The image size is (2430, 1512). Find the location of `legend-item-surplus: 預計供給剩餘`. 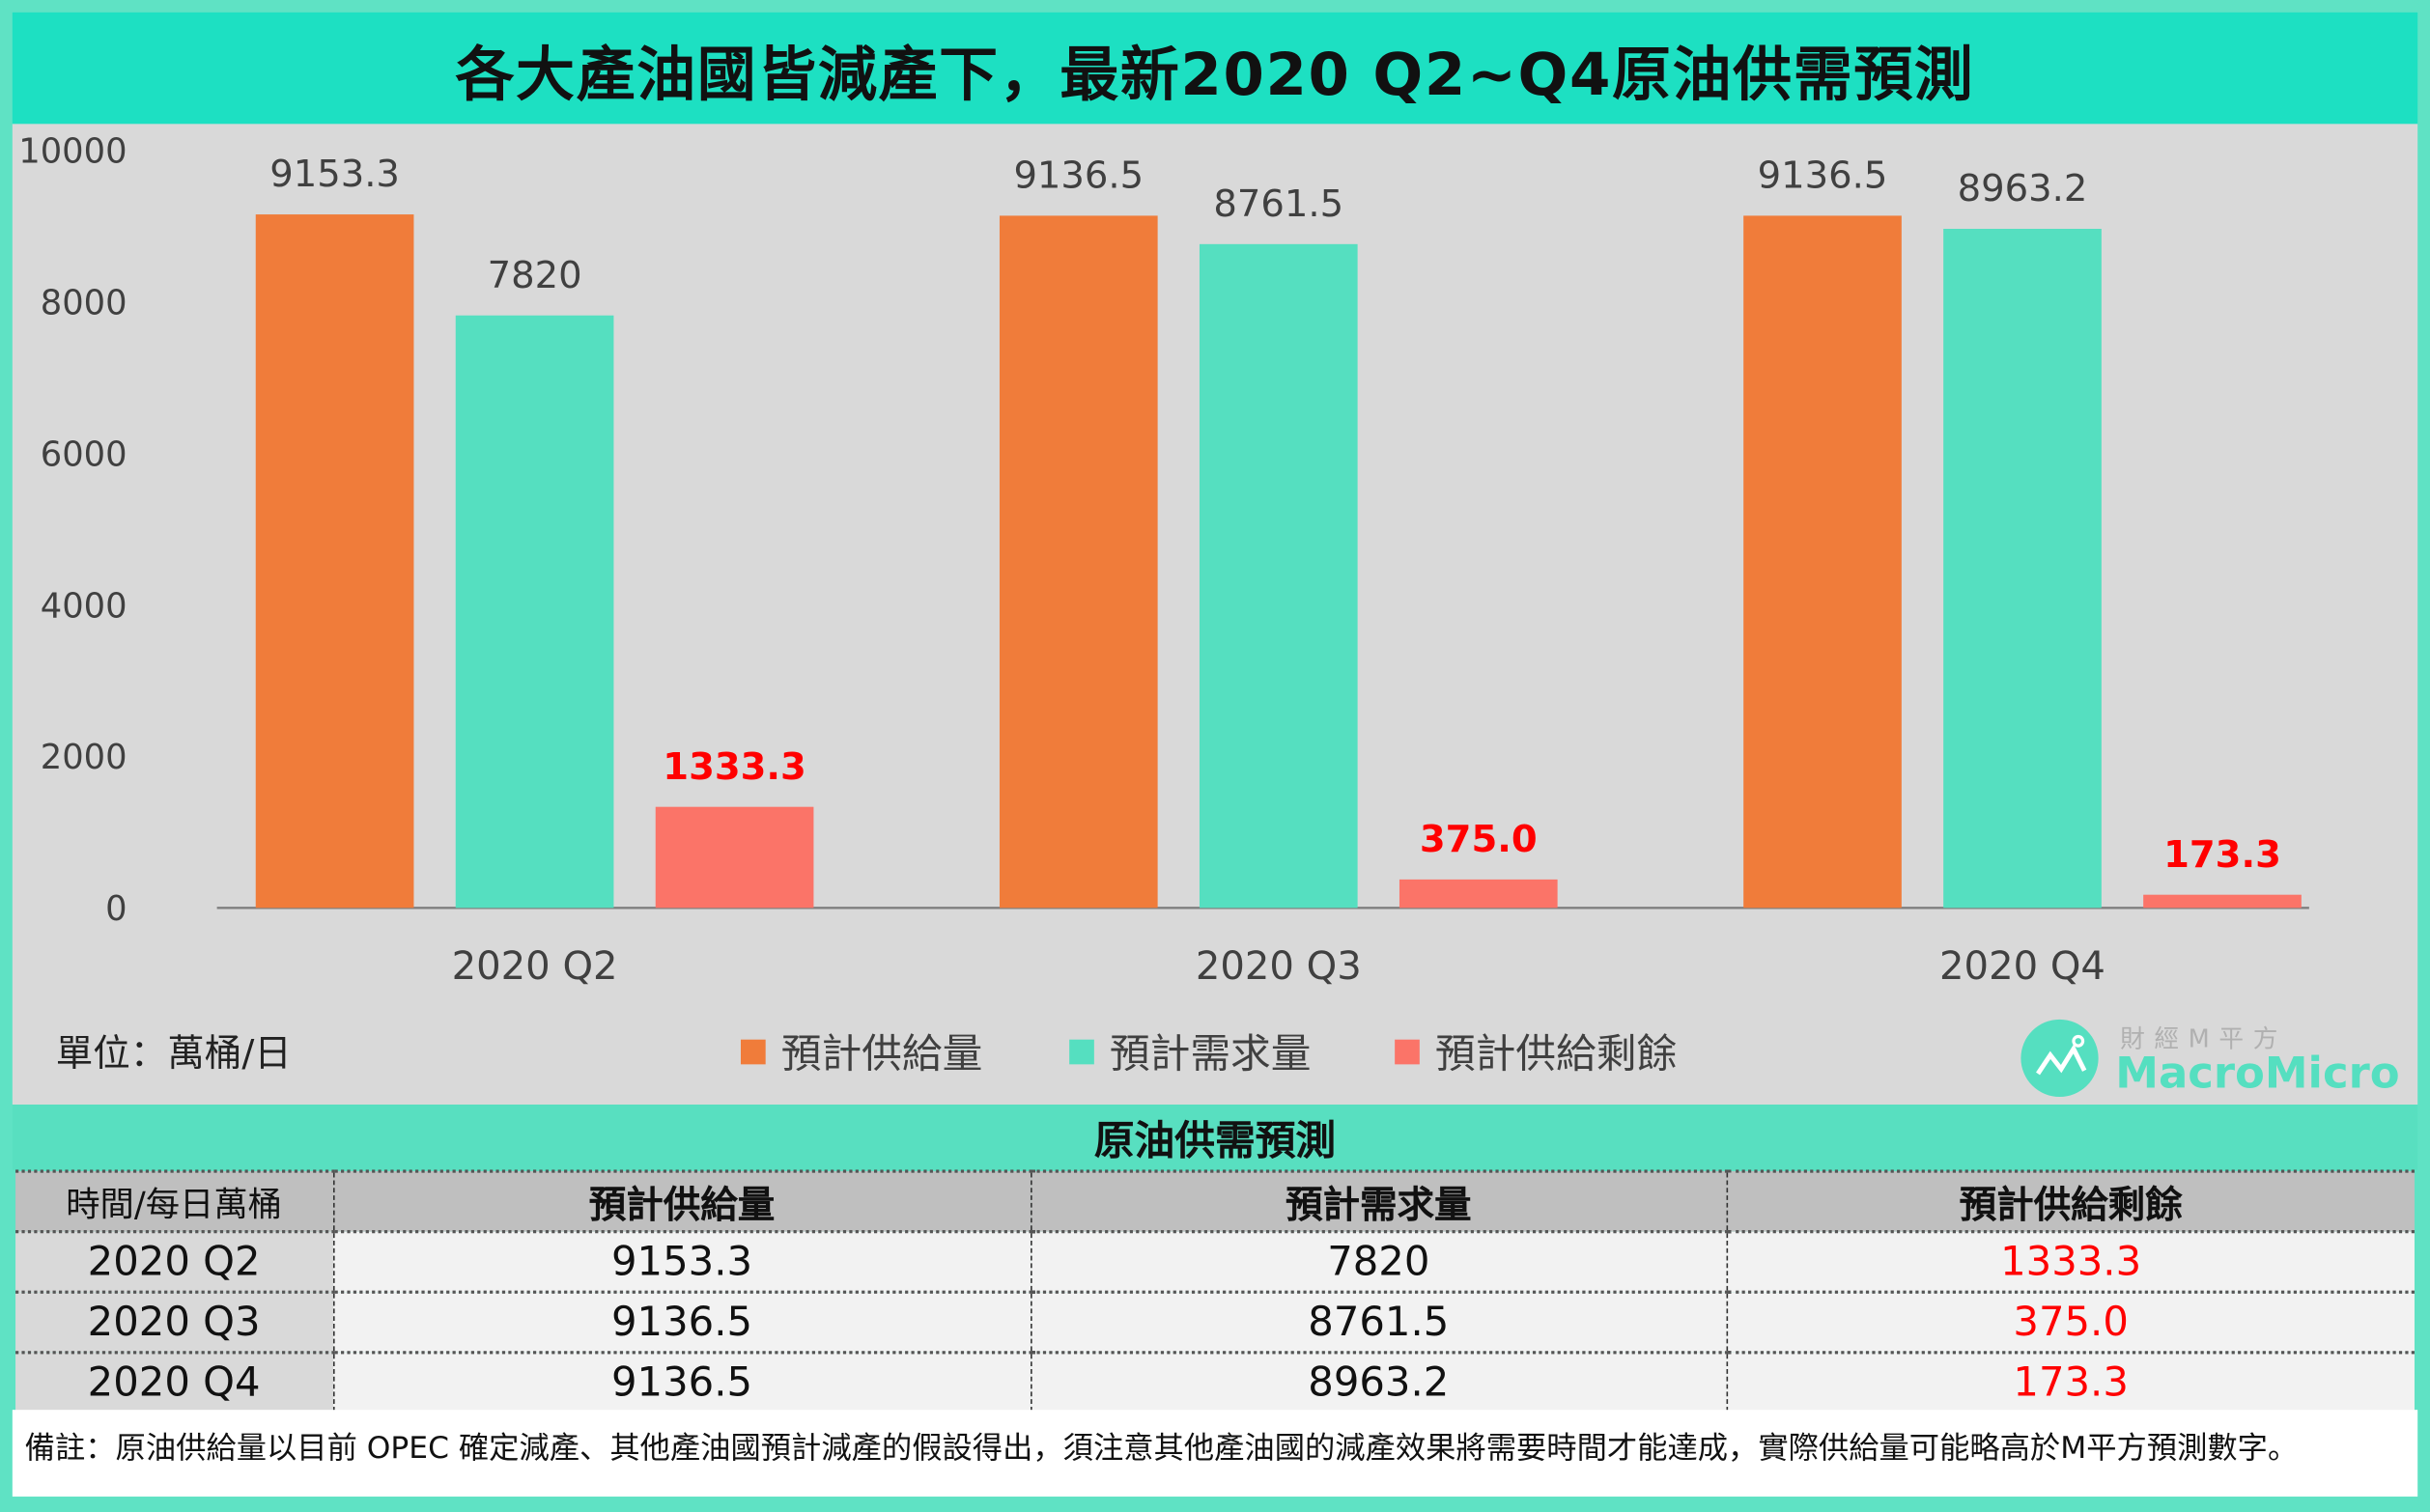

legend-item-surplus: 預計供給剩餘 is located at coordinates (1536, 1051).